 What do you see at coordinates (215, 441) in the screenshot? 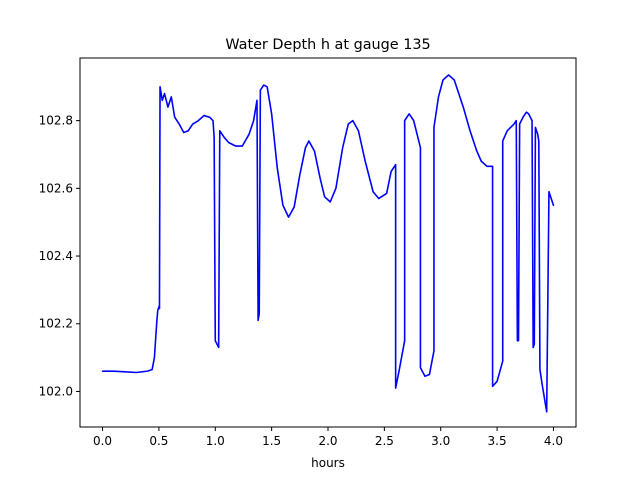
I see `x-tick-label: 1.0` at bounding box center [215, 441].